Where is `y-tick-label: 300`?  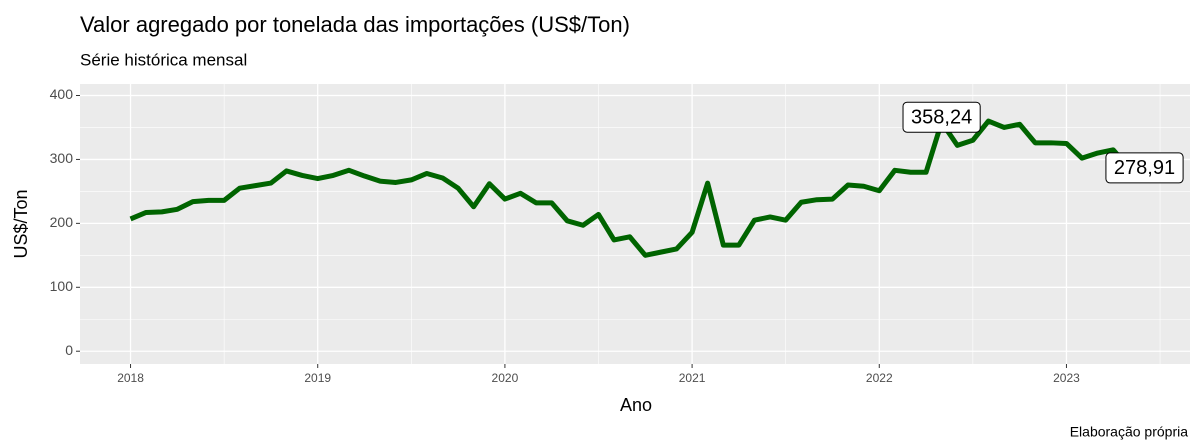
y-tick-label: 300 is located at coordinates (62, 158).